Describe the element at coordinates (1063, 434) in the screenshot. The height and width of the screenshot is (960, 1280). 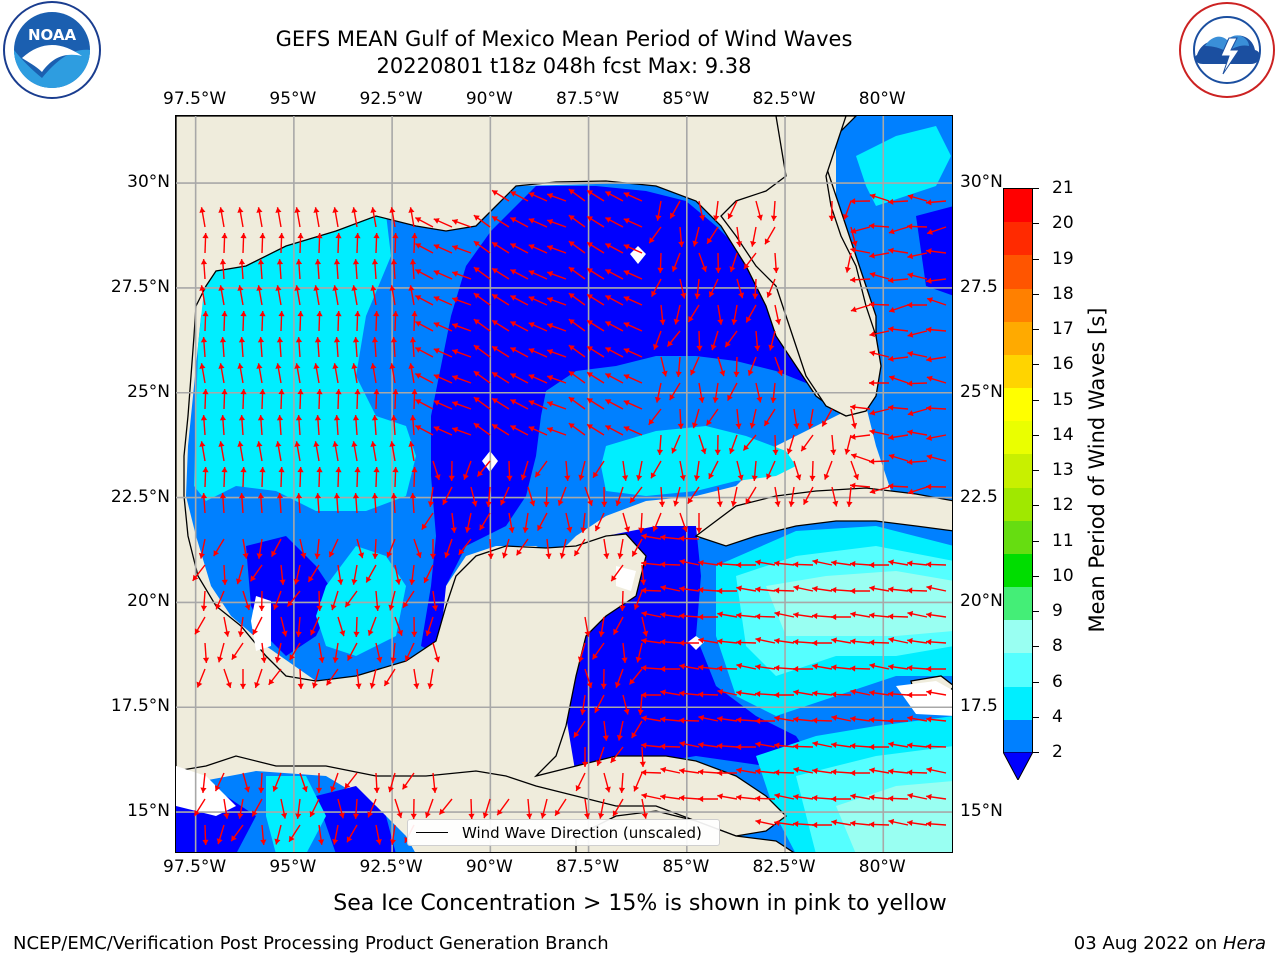
I see `colorbar-tick-label: 14` at that location.